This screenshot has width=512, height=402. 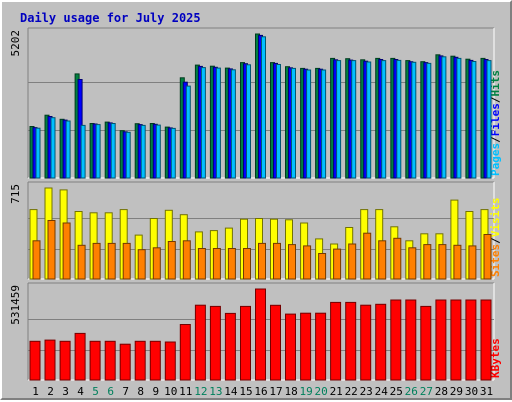 What do you see at coordinates (495, 218) in the screenshot?
I see `legend-entry: Visits` at bounding box center [495, 218].